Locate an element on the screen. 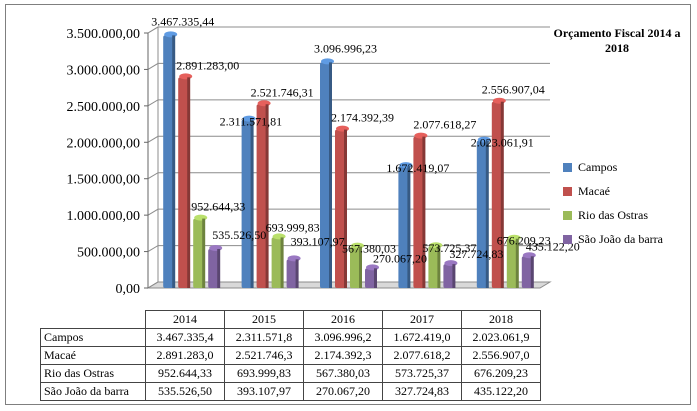 This screenshot has width=697, height=411. bar-maca--2017 is located at coordinates (420, 210).